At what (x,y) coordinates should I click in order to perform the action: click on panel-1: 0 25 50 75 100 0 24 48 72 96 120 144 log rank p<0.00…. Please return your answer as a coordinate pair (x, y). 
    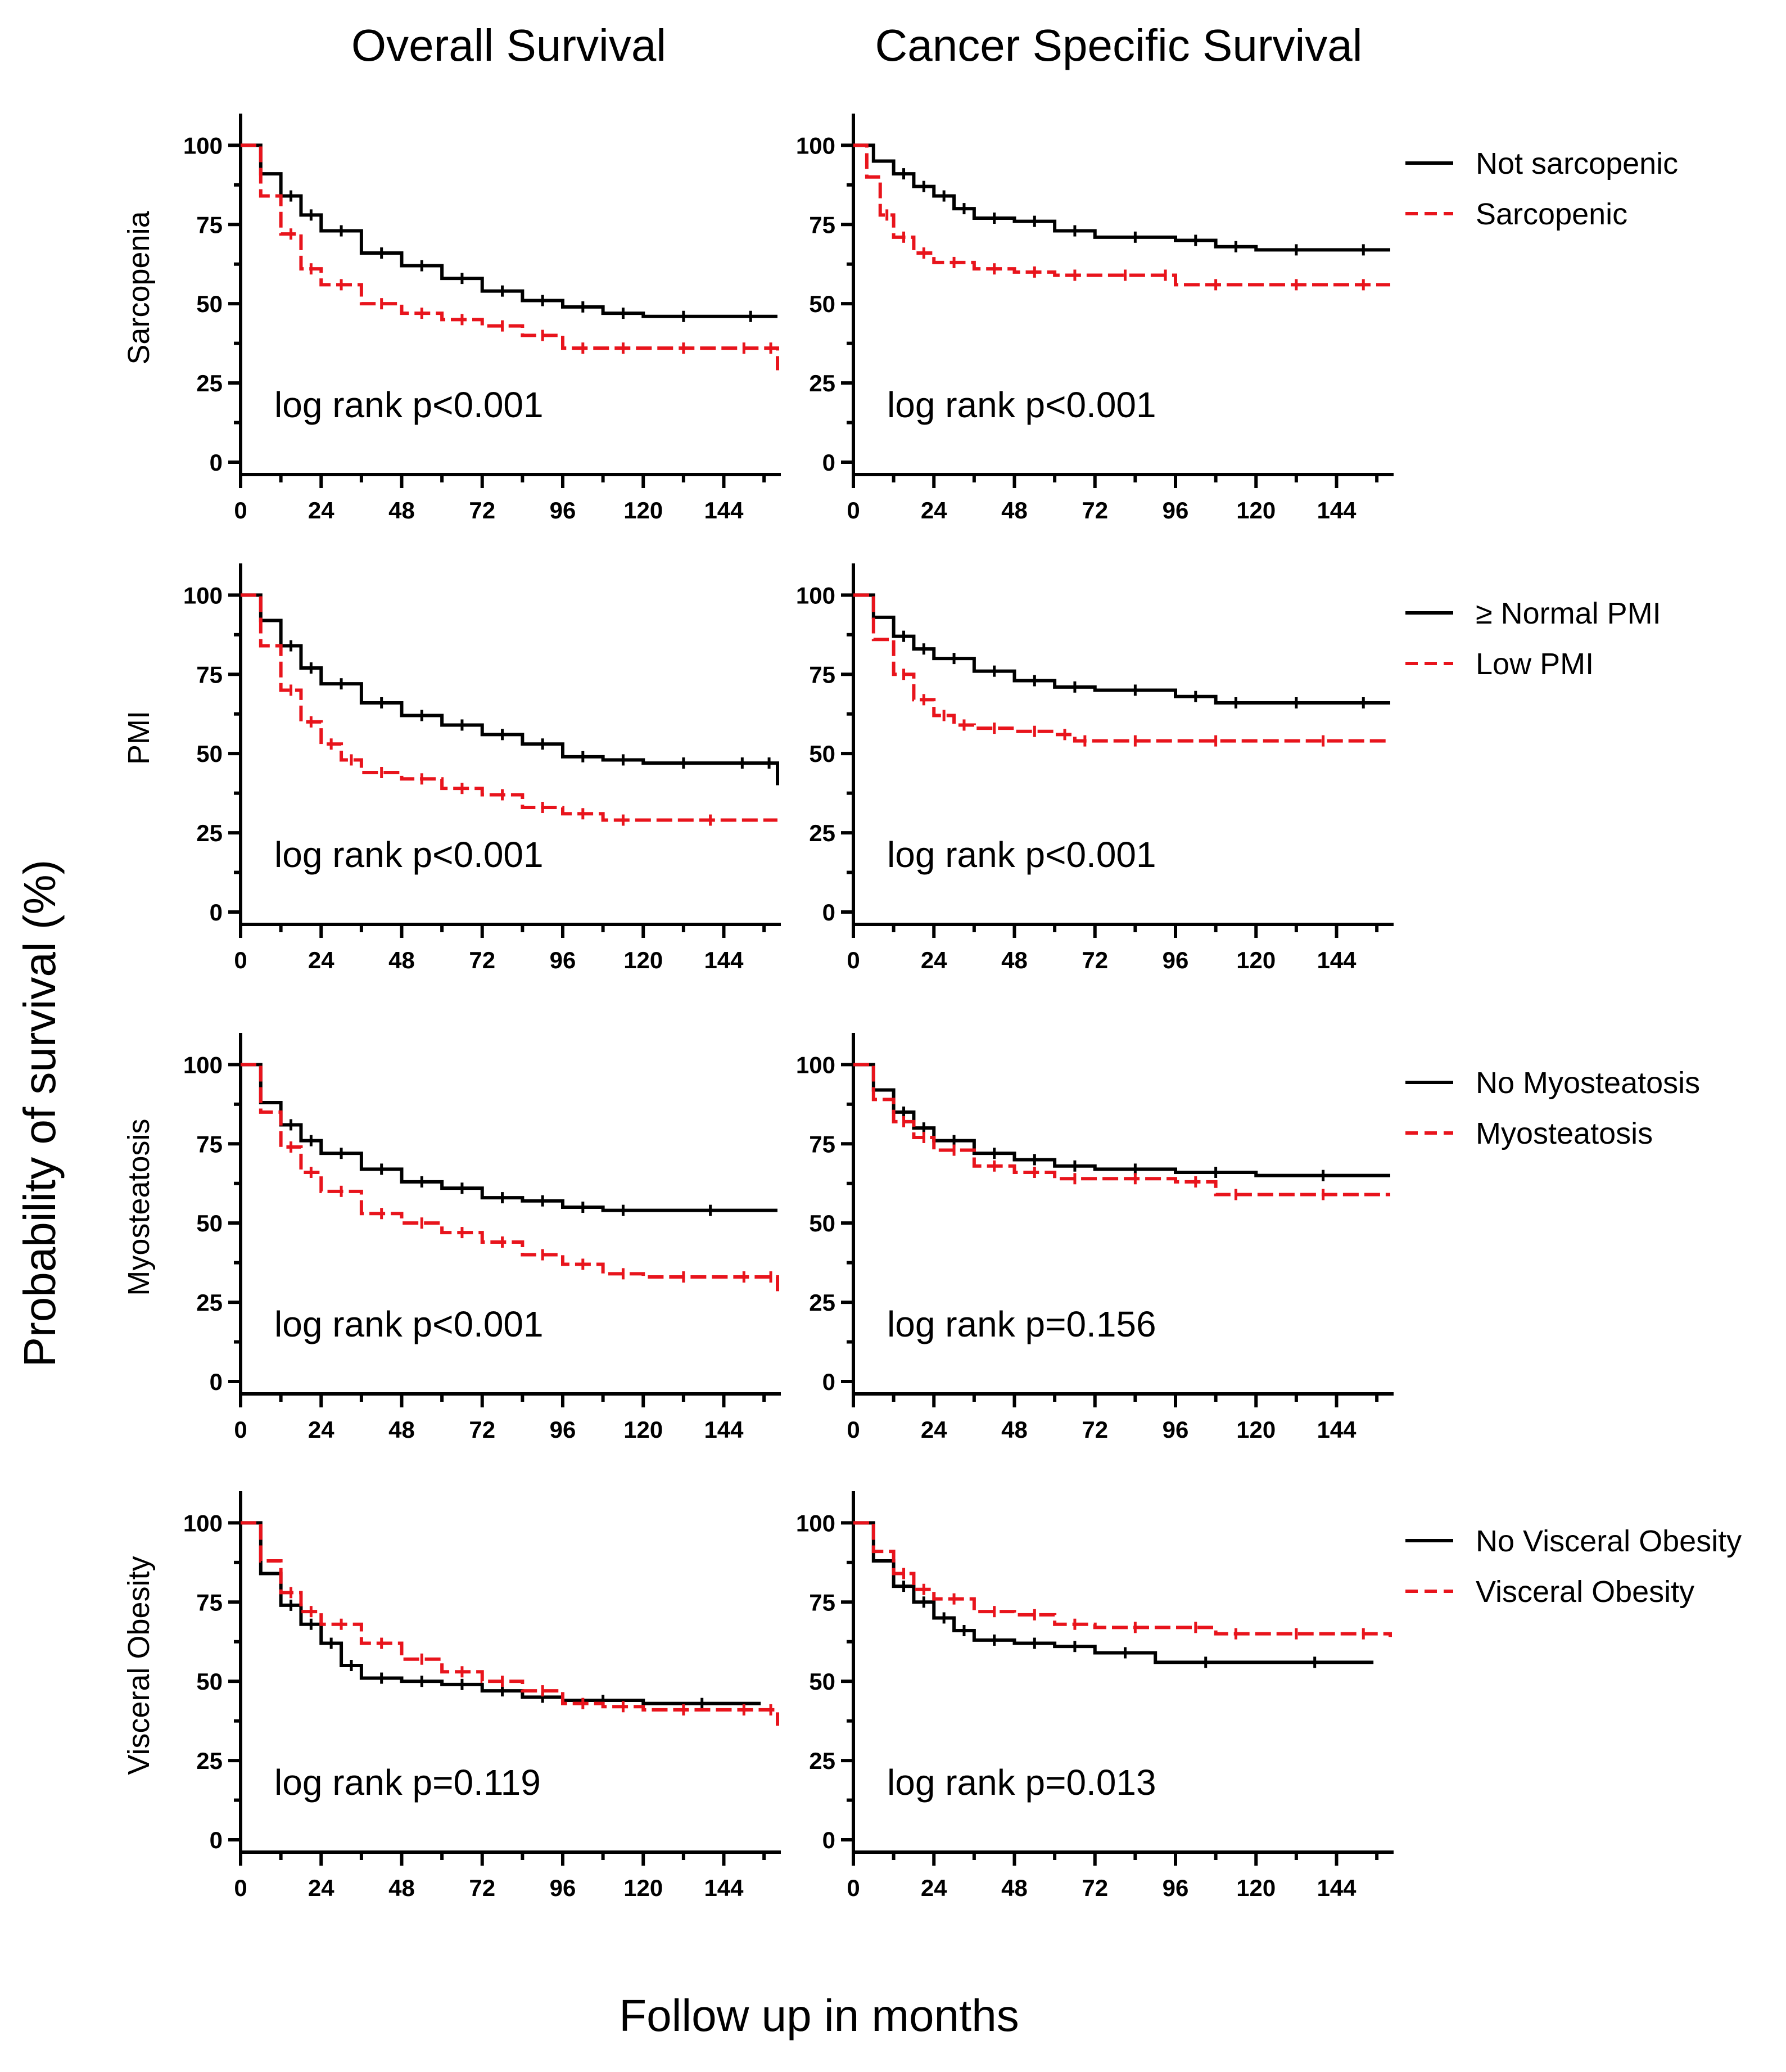
    Looking at the image, I should click on (1237, 318).